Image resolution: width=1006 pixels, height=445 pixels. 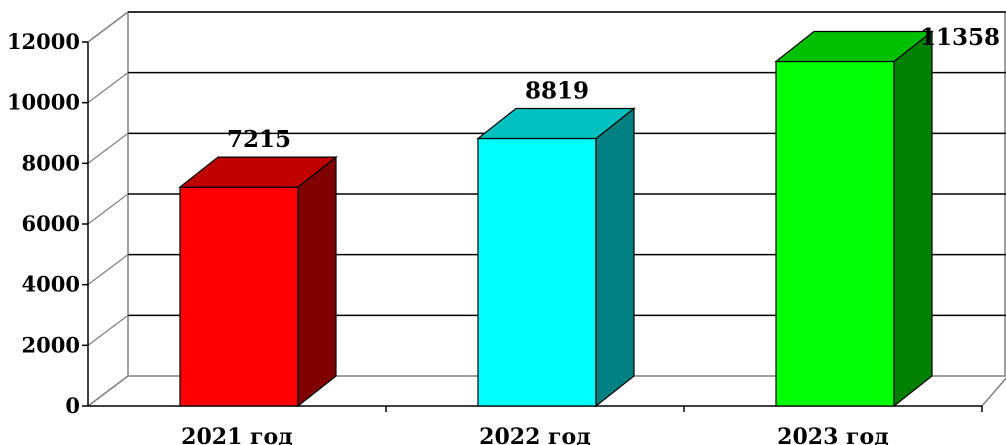 I want to click on x-category-label: 2022 год, so click(x=535, y=434).